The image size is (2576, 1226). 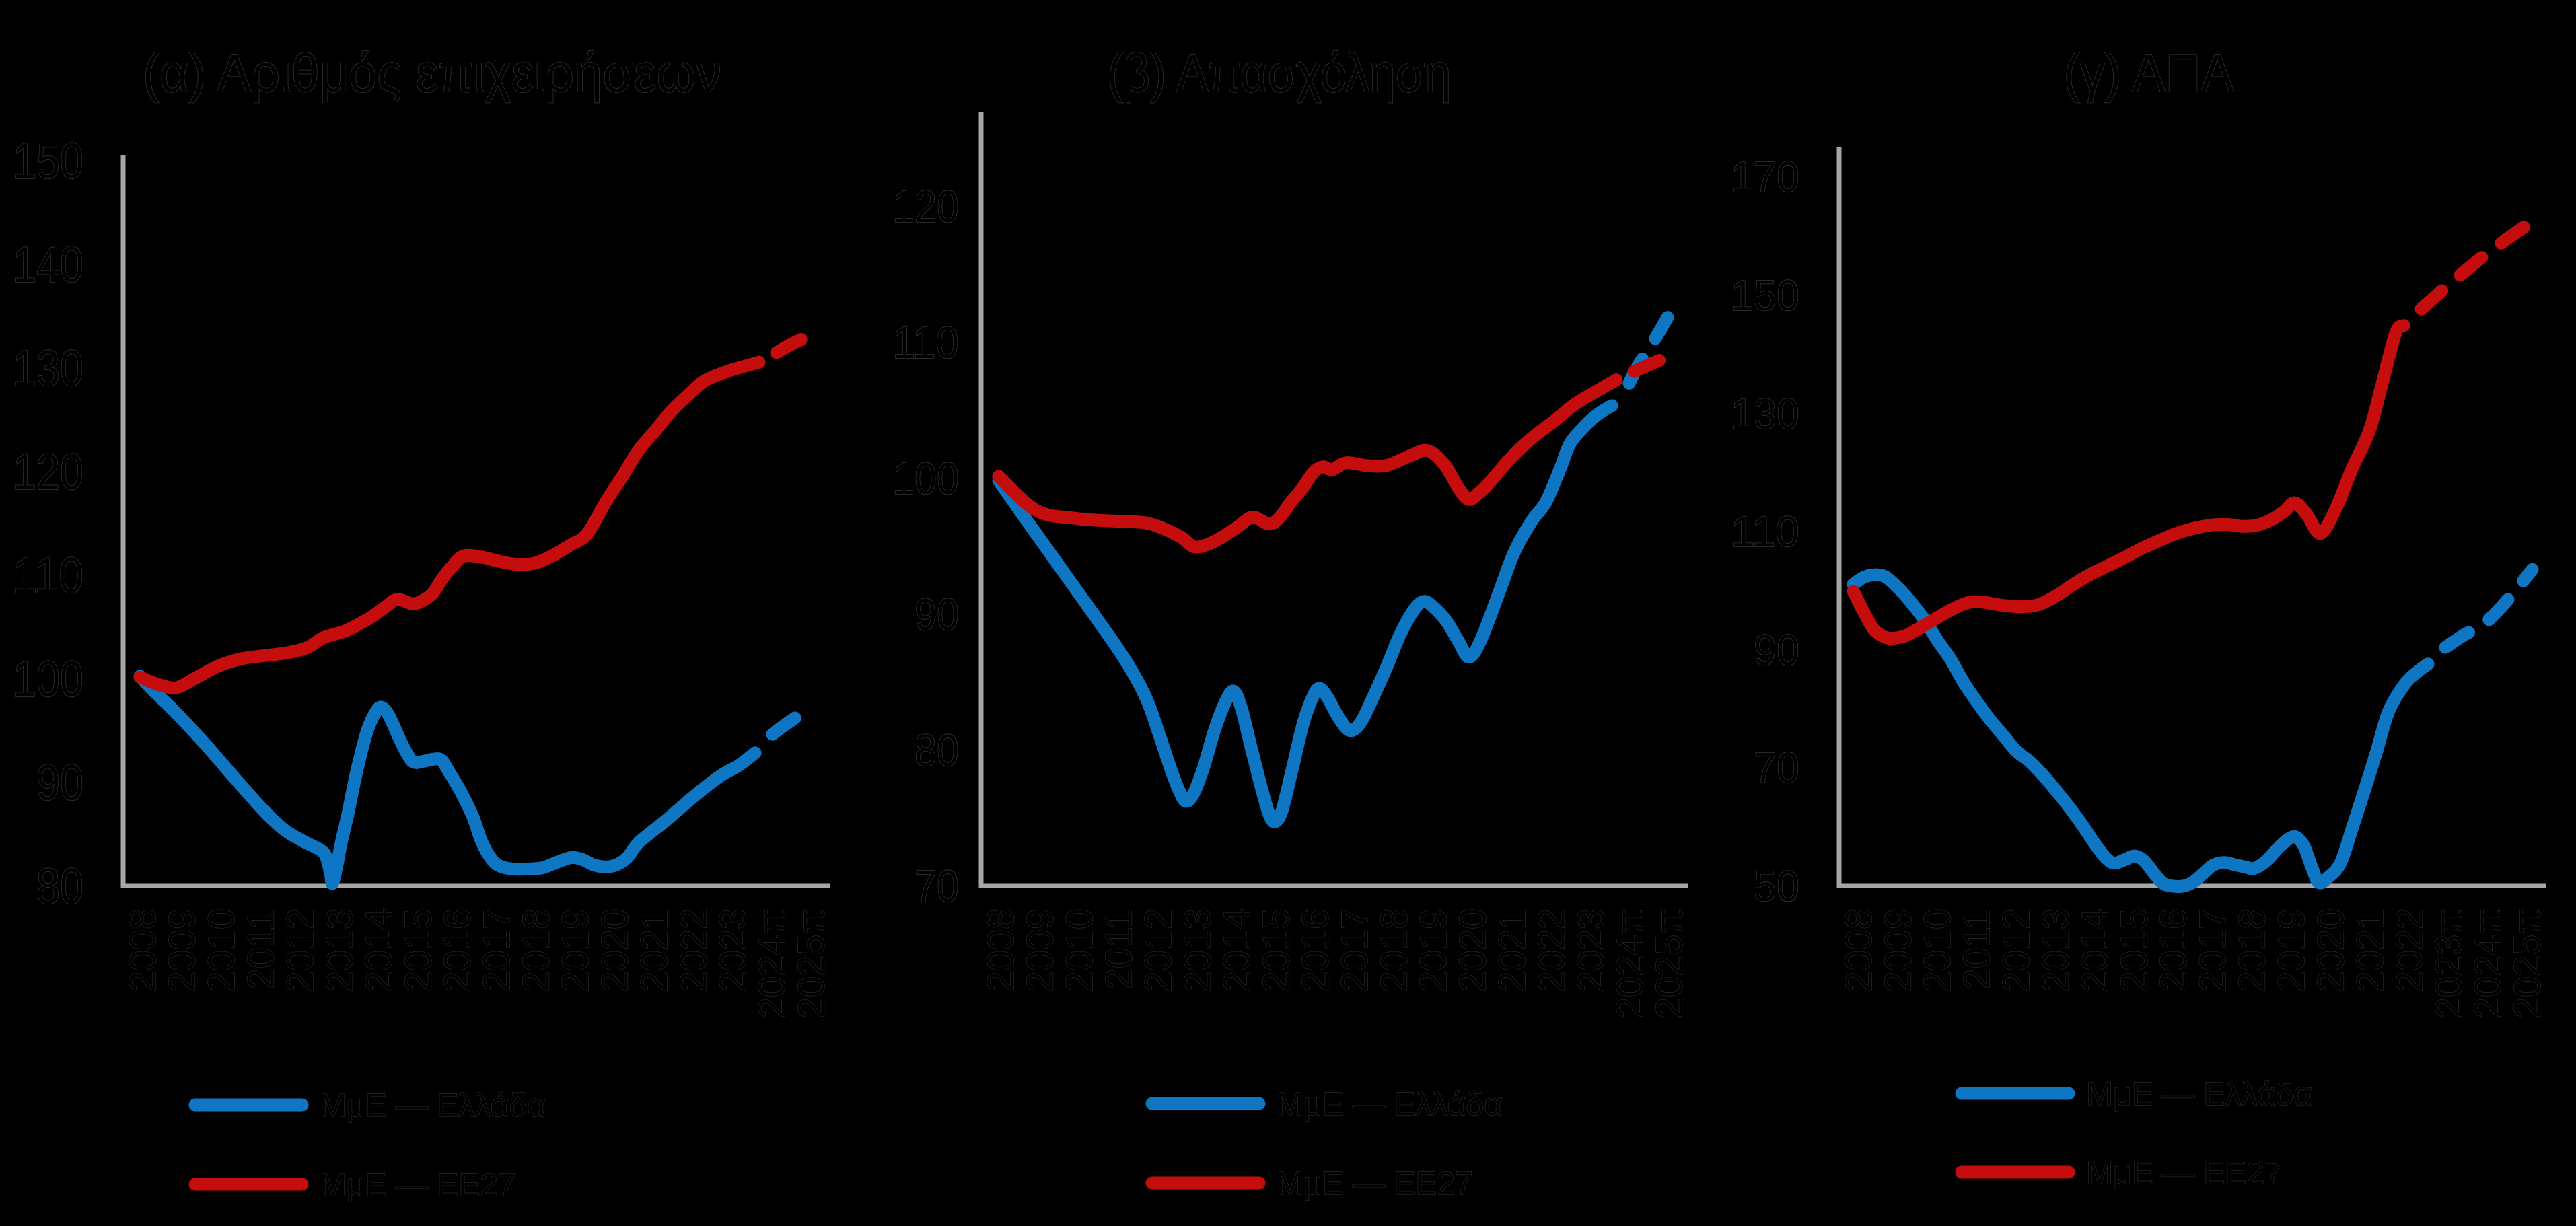 I want to click on svg-text: (γ) ΑΠΑ, so click(x=2149, y=73).